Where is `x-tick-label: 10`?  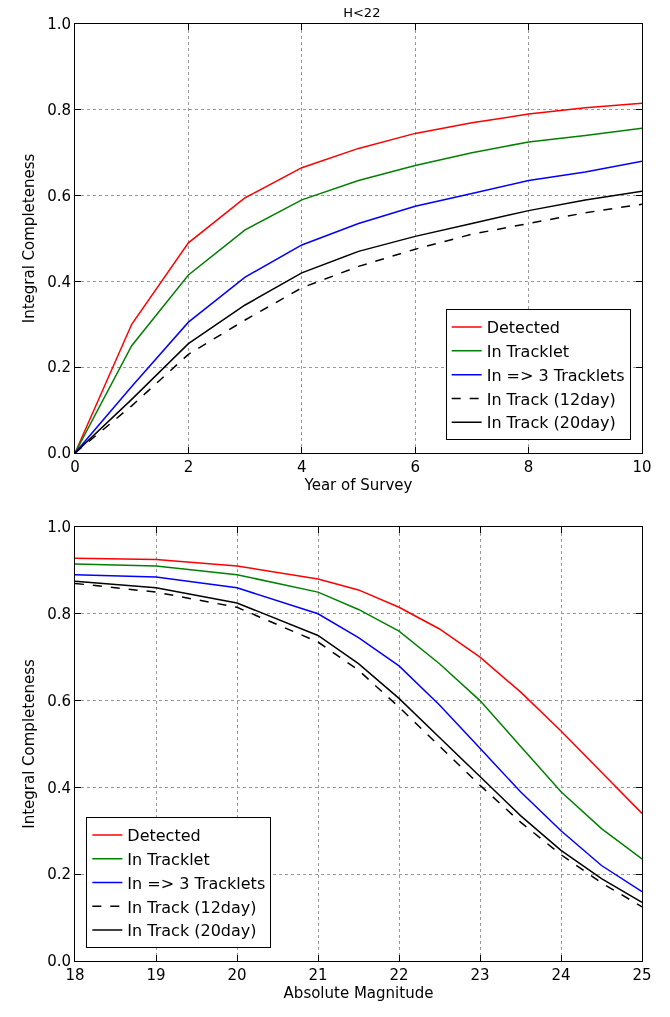
x-tick-label: 10 is located at coordinates (642, 467).